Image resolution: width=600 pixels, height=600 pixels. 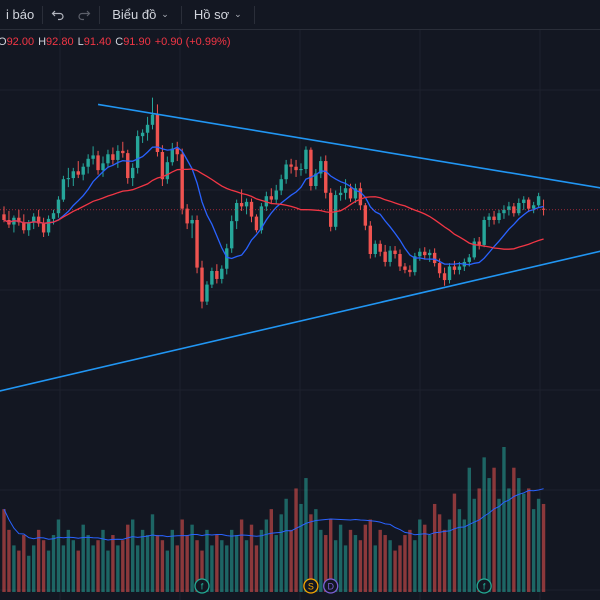 What do you see at coordinates (119, 42) in the screenshot?
I see `close-key: C` at bounding box center [119, 42].